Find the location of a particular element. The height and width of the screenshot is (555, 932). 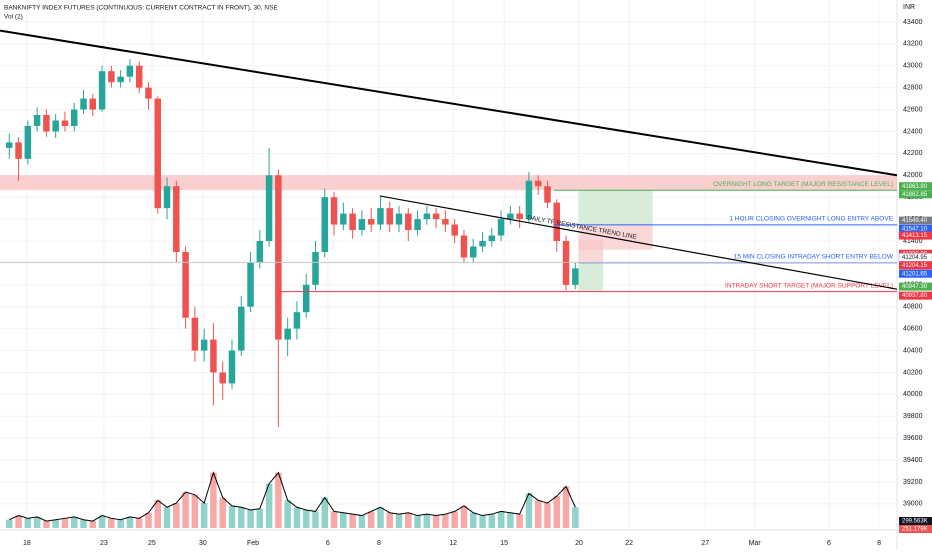

price-tag-label: 40947.30 is located at coordinates (915, 287).